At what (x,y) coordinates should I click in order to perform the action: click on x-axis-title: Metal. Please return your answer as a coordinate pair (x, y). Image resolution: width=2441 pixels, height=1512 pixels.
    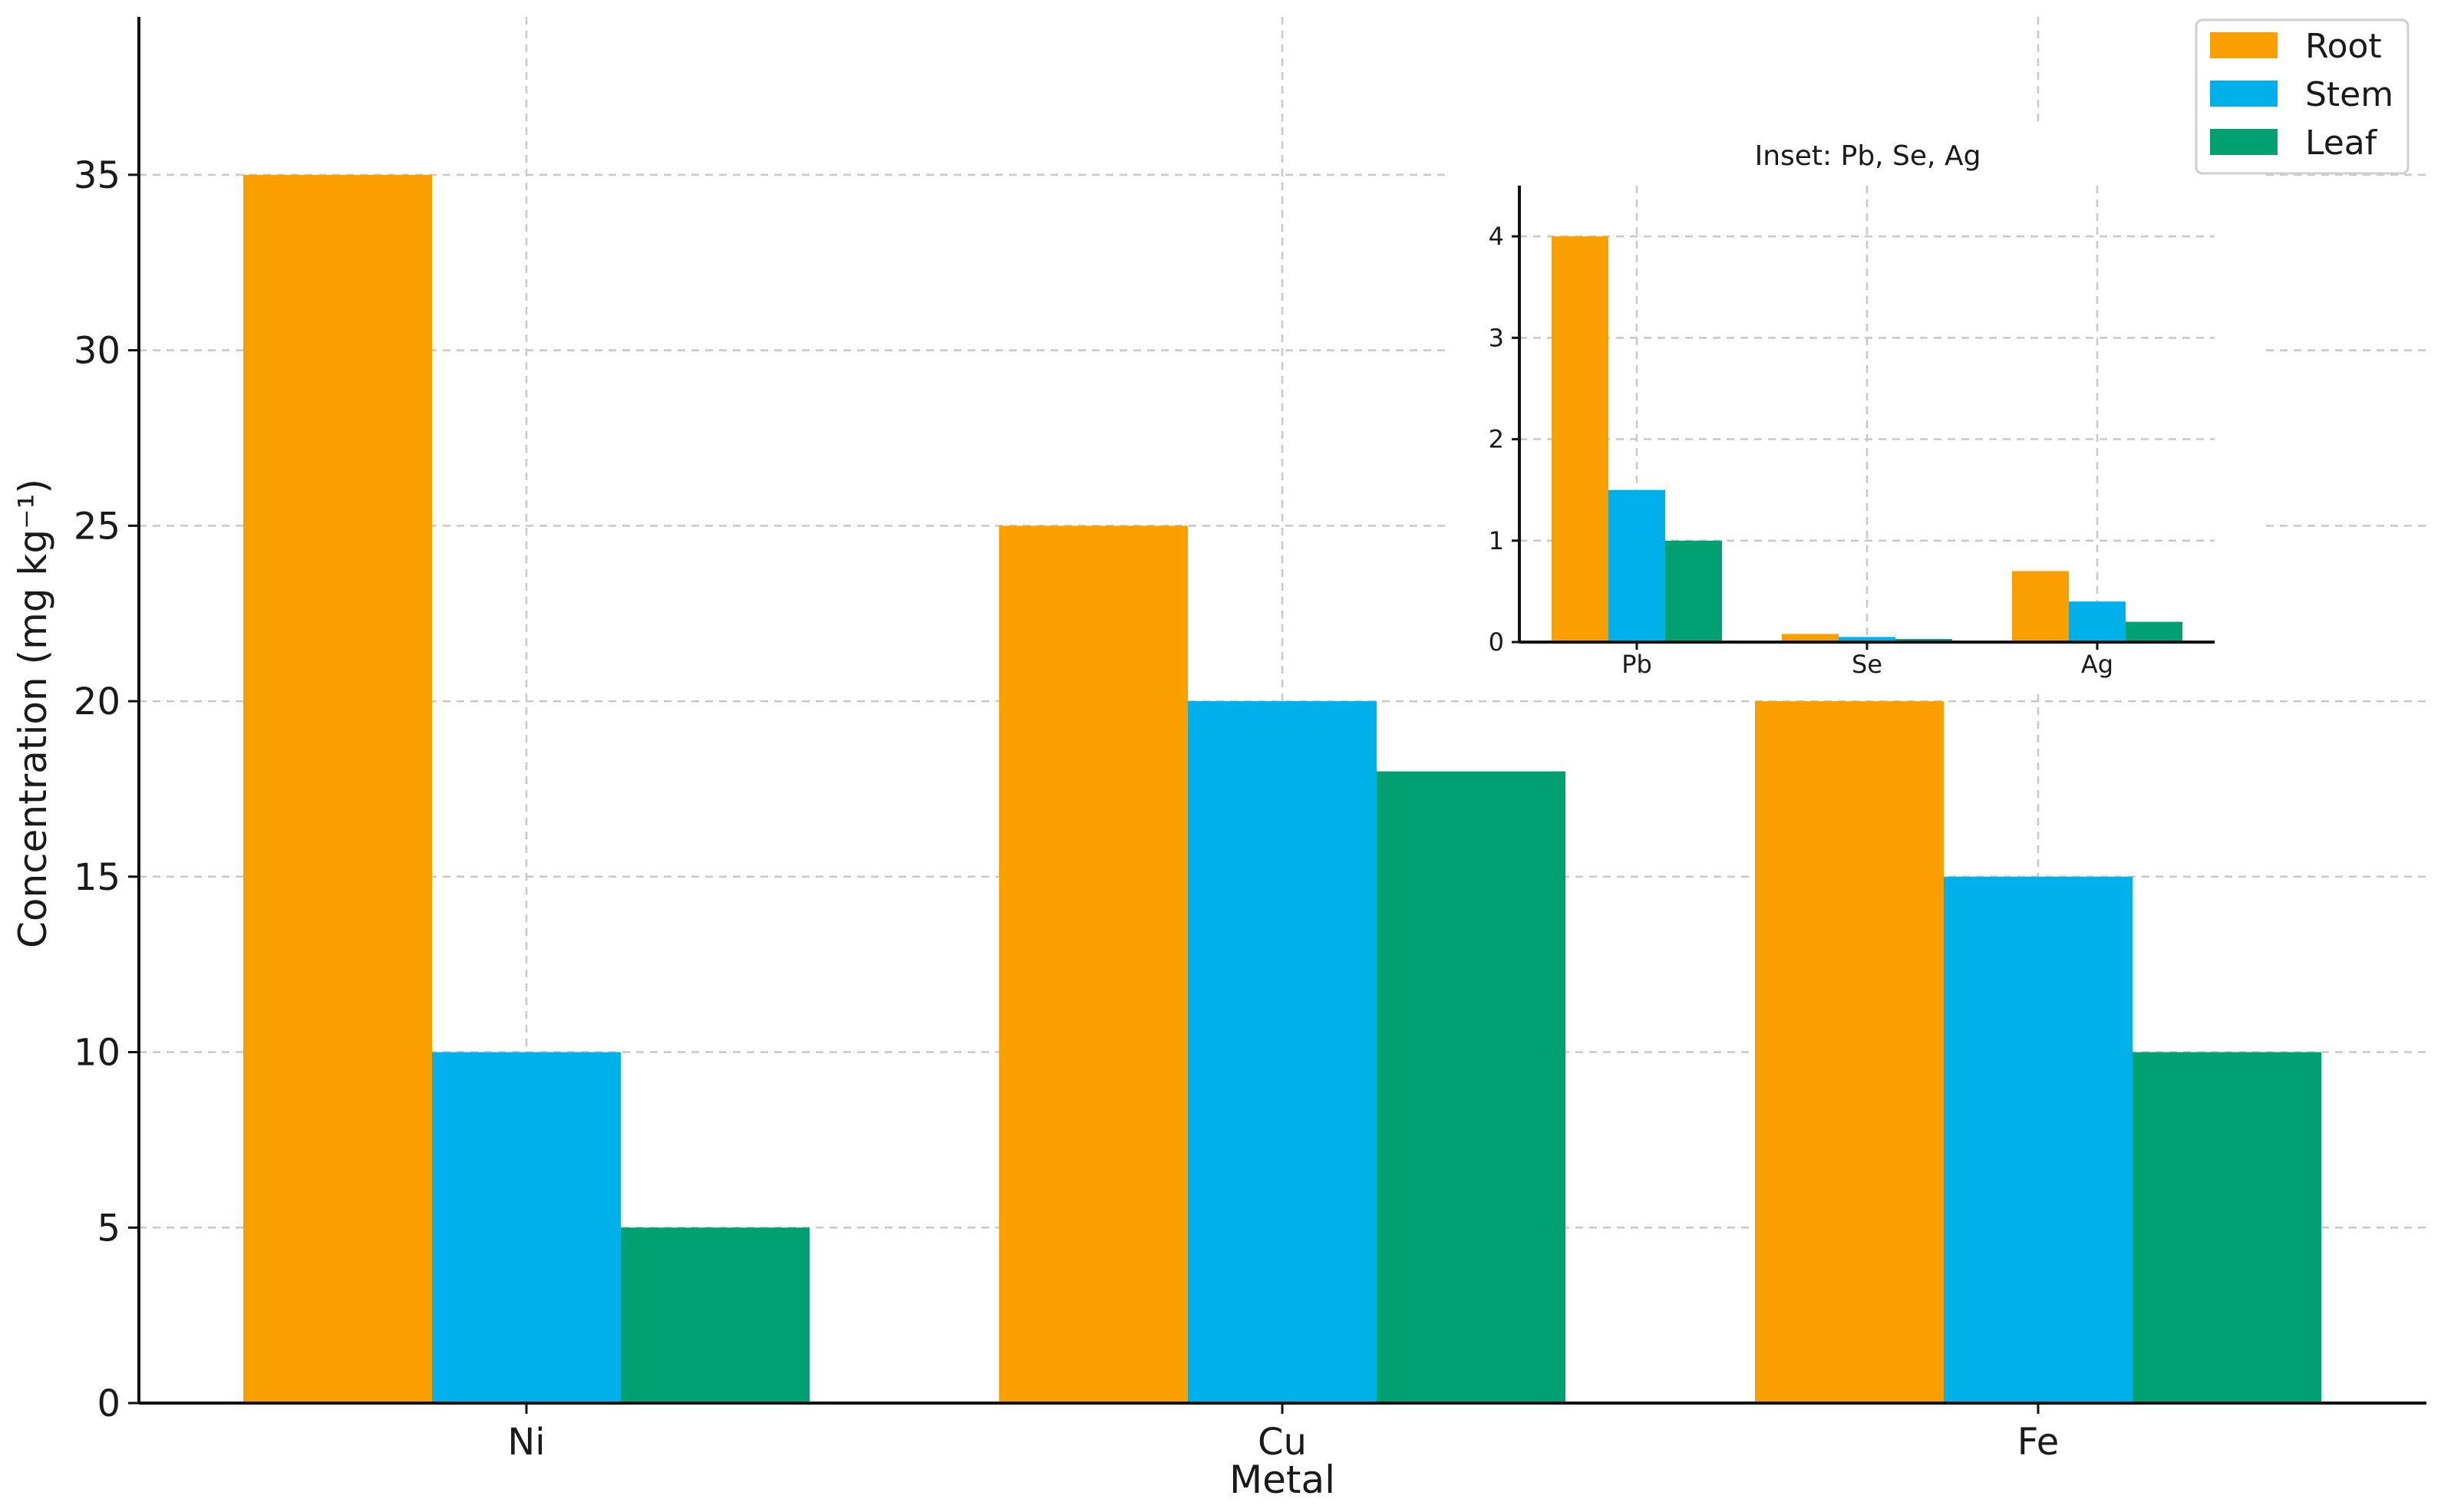
    Looking at the image, I should click on (1282, 1480).